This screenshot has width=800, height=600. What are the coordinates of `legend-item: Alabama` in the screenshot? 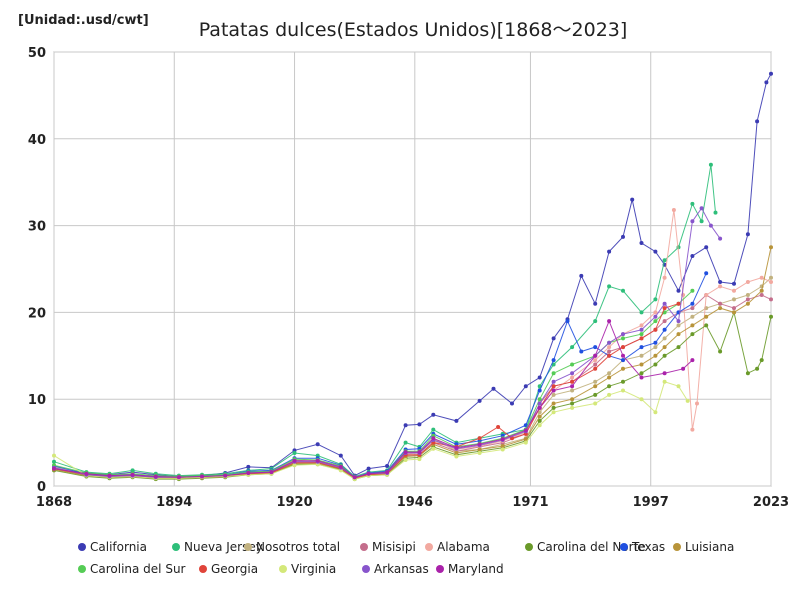 It's located at (457, 547).